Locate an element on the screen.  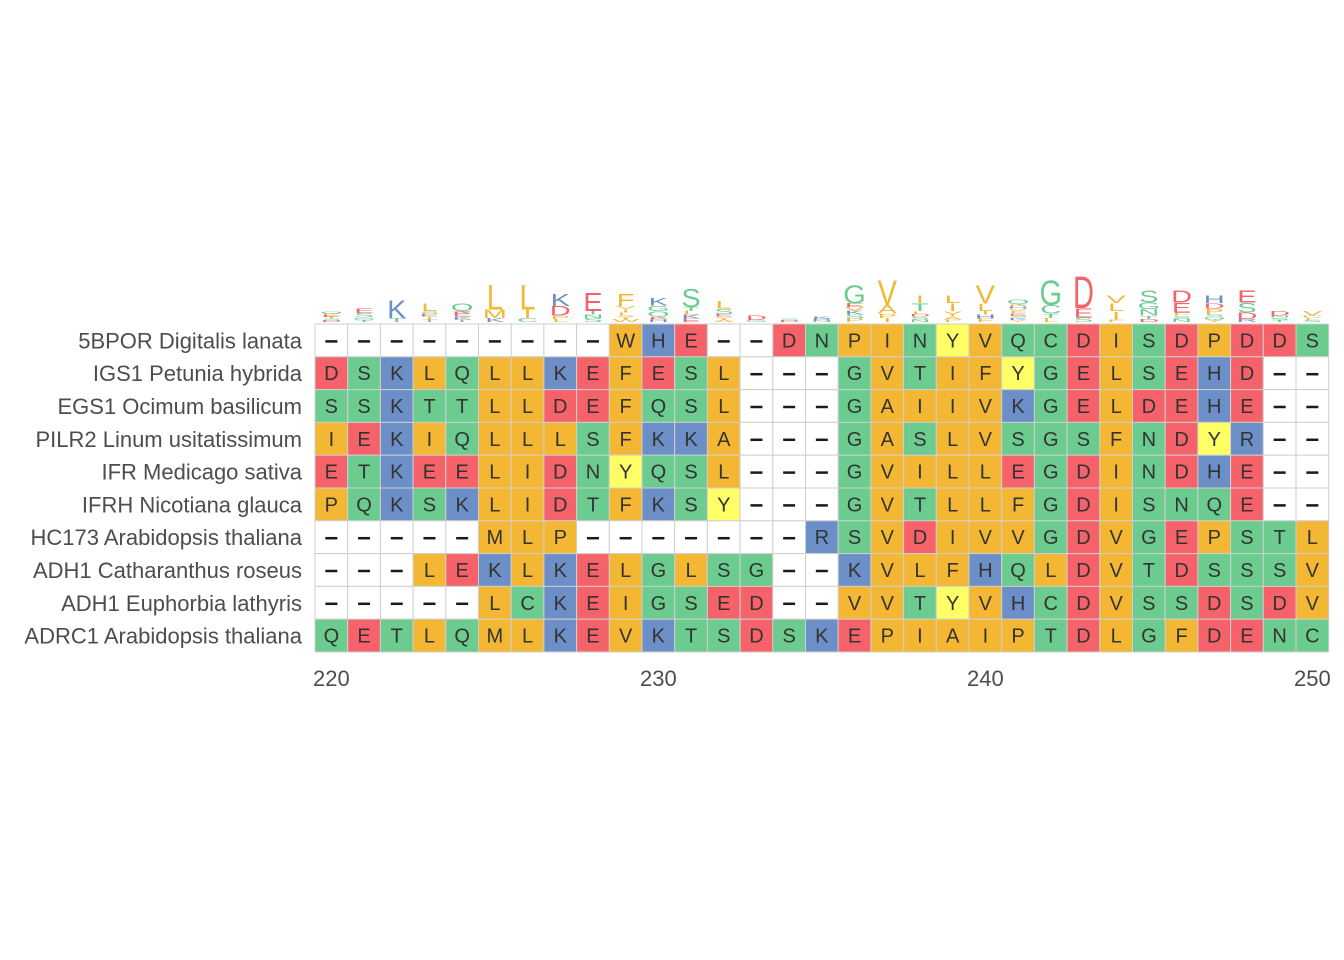
residue-letter: H is located at coordinates (1214, 374).